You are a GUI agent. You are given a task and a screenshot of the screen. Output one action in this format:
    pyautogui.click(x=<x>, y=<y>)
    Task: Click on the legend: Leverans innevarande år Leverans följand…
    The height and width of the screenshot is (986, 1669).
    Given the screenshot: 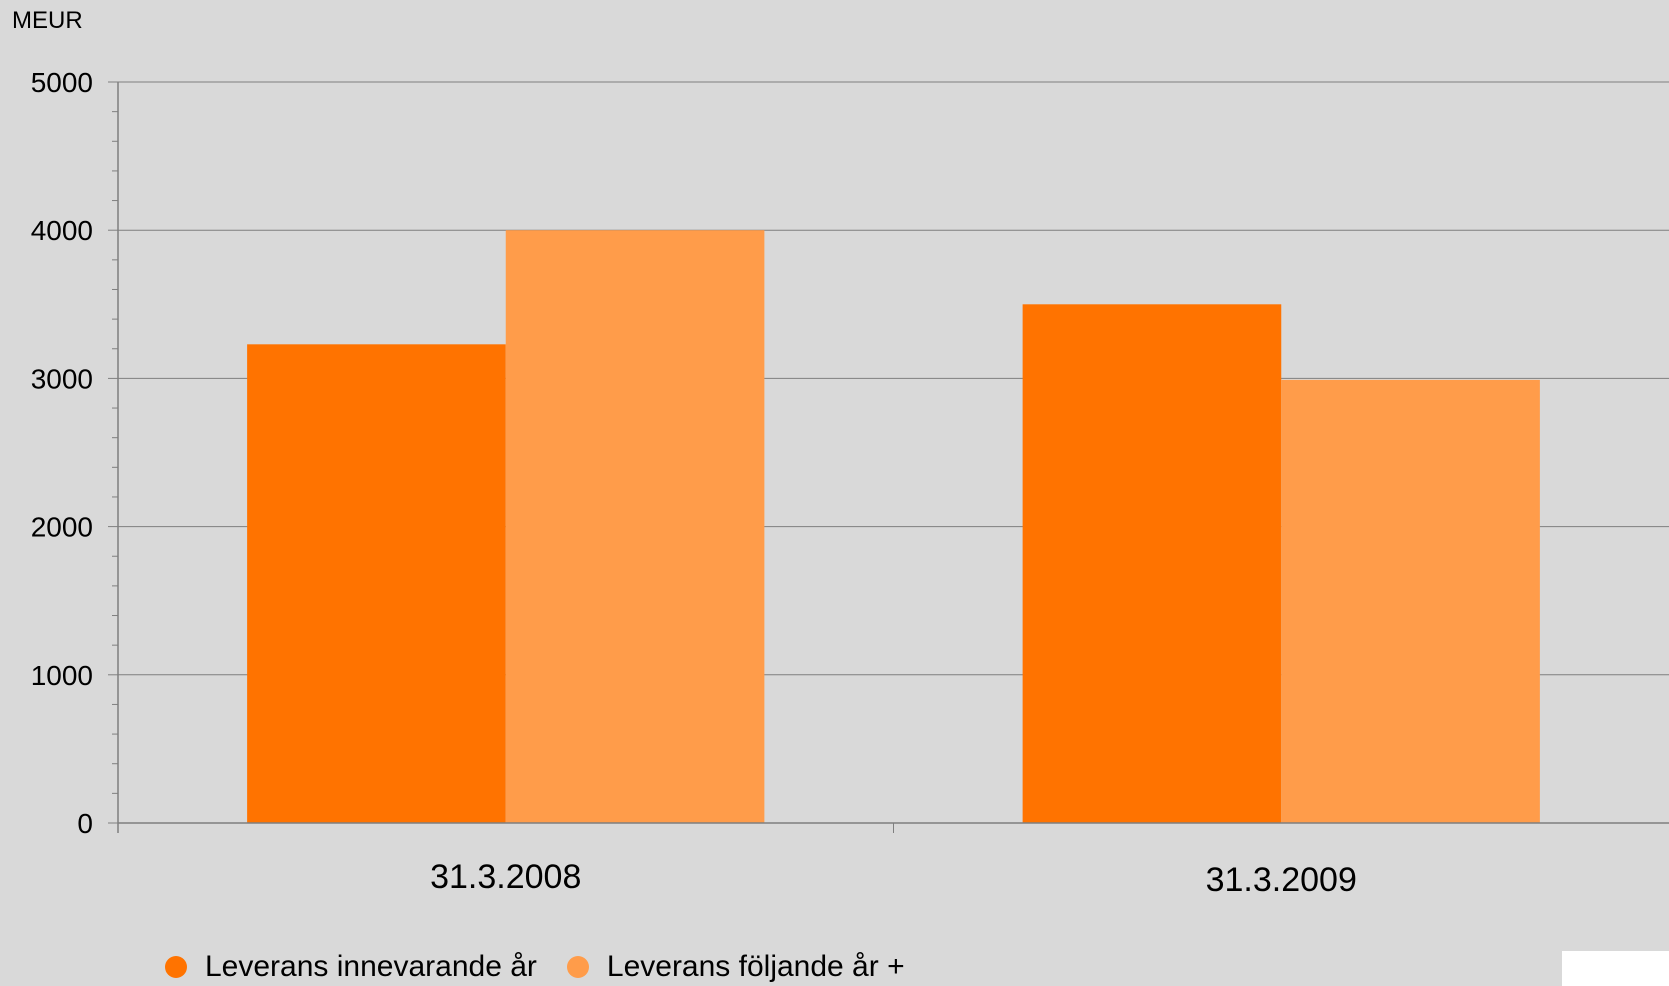 What is the action you would take?
    pyautogui.click(x=550, y=967)
    